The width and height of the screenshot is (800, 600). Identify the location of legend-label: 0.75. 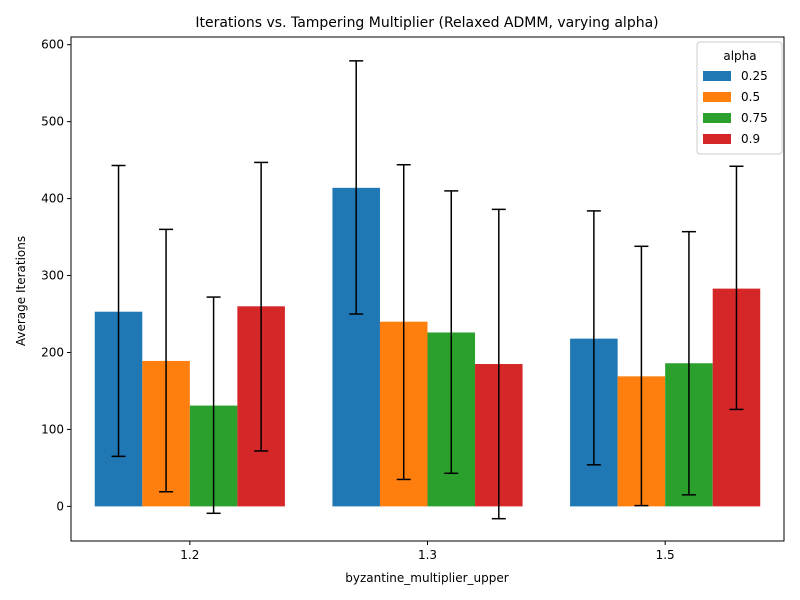
(754, 118).